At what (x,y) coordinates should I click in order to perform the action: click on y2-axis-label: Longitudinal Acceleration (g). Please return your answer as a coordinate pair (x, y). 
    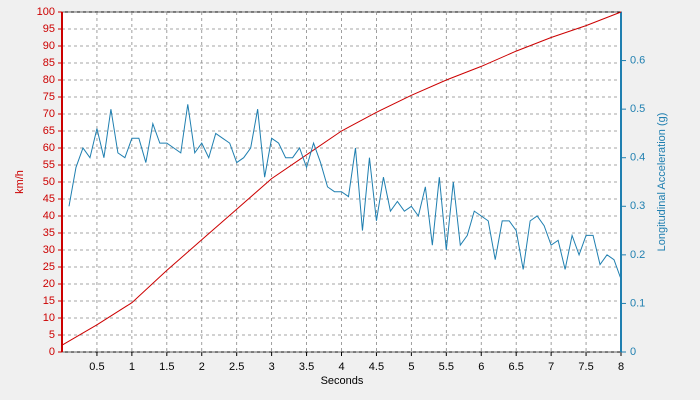
    Looking at the image, I should click on (662, 182).